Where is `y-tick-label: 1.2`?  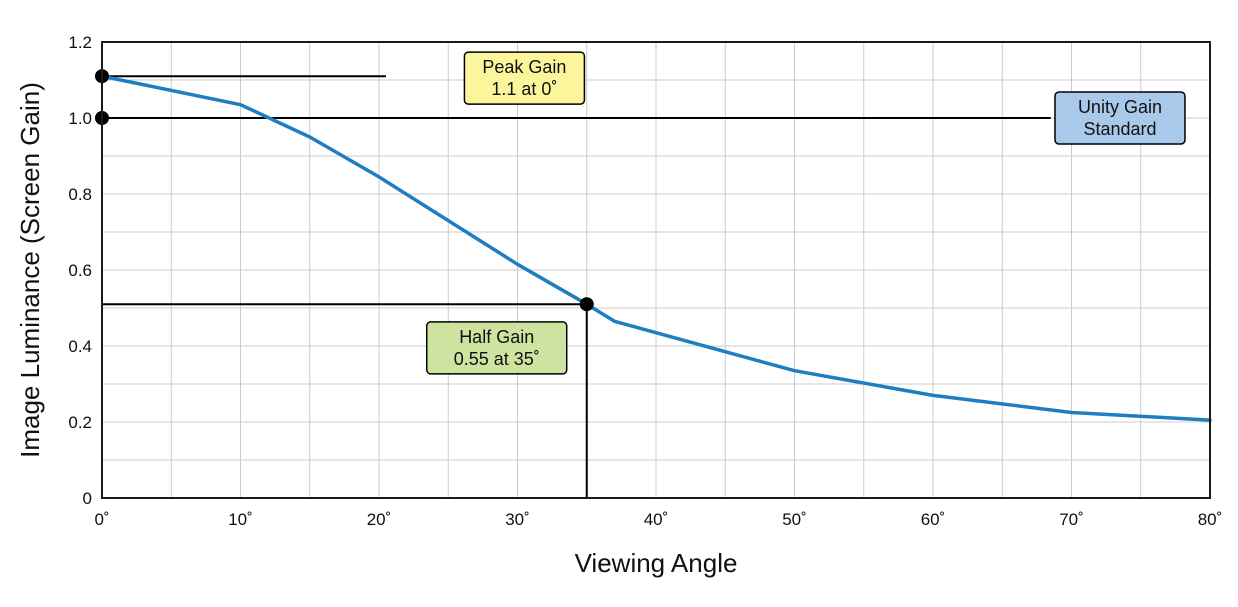 y-tick-label: 1.2 is located at coordinates (80, 42).